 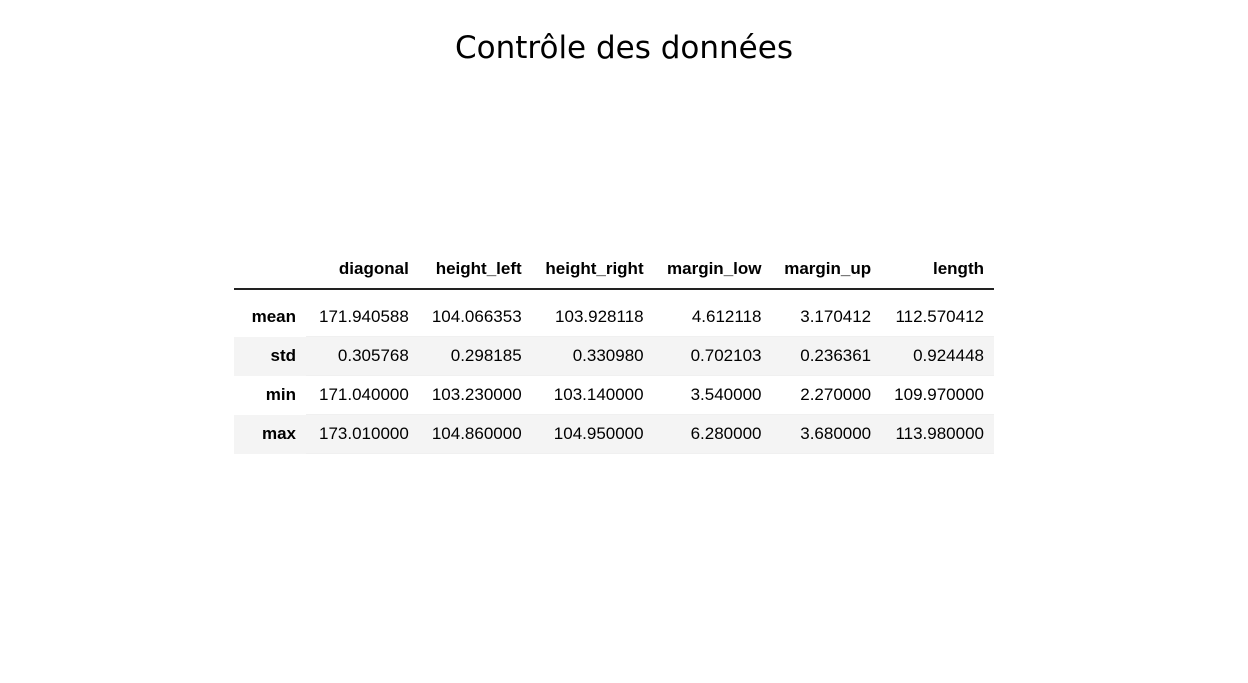 What do you see at coordinates (362, 317) in the screenshot?
I see `table-cell: 171.940588` at bounding box center [362, 317].